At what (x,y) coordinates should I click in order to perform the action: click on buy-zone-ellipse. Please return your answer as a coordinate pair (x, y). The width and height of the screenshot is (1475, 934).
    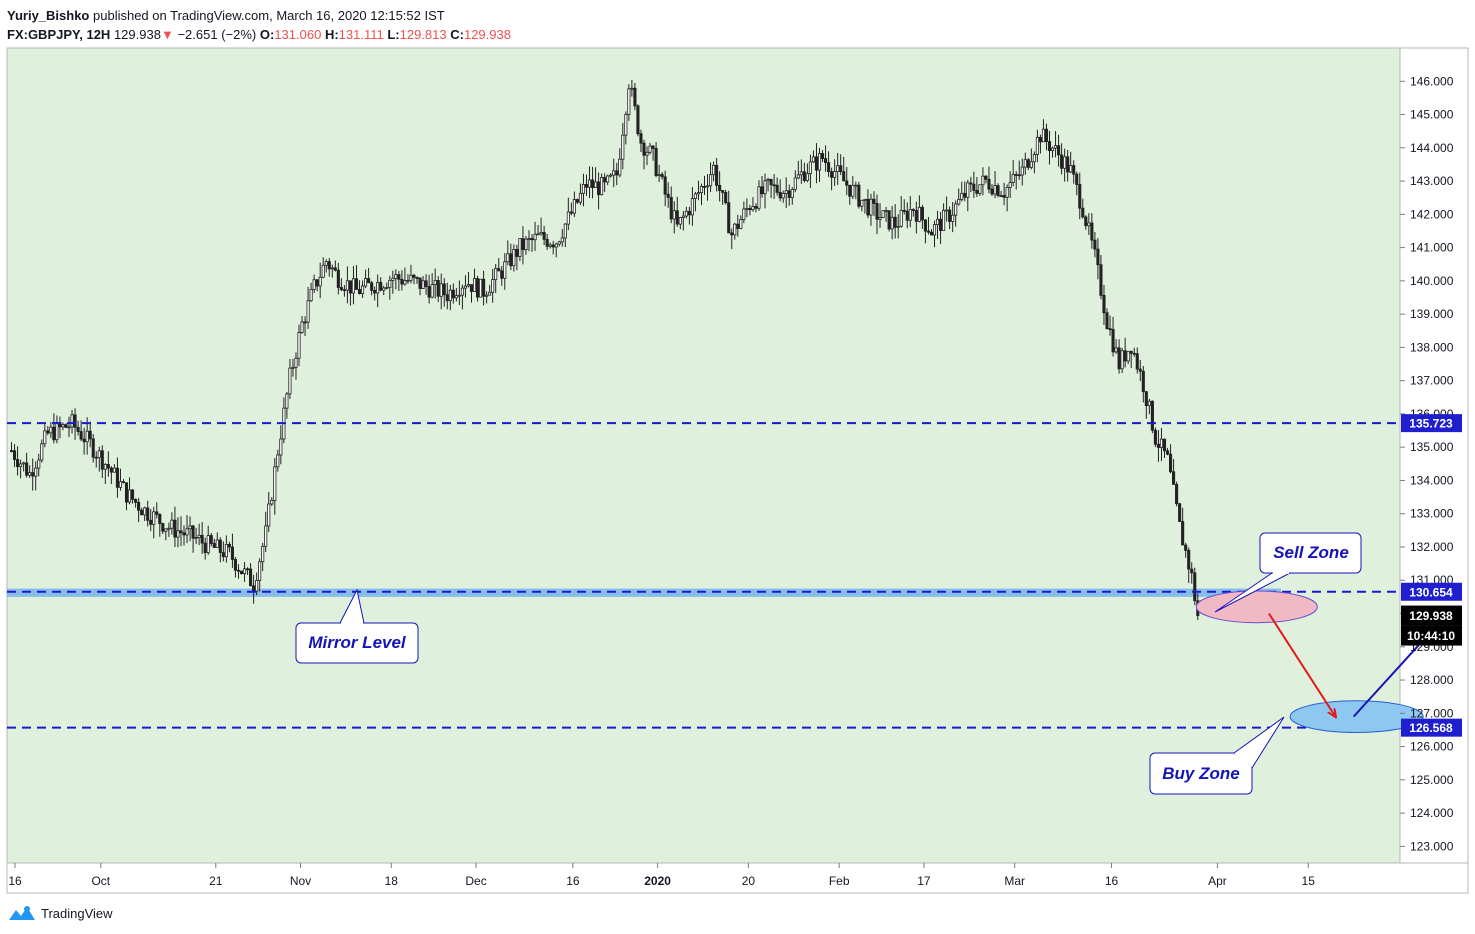
    Looking at the image, I should click on (1356, 716).